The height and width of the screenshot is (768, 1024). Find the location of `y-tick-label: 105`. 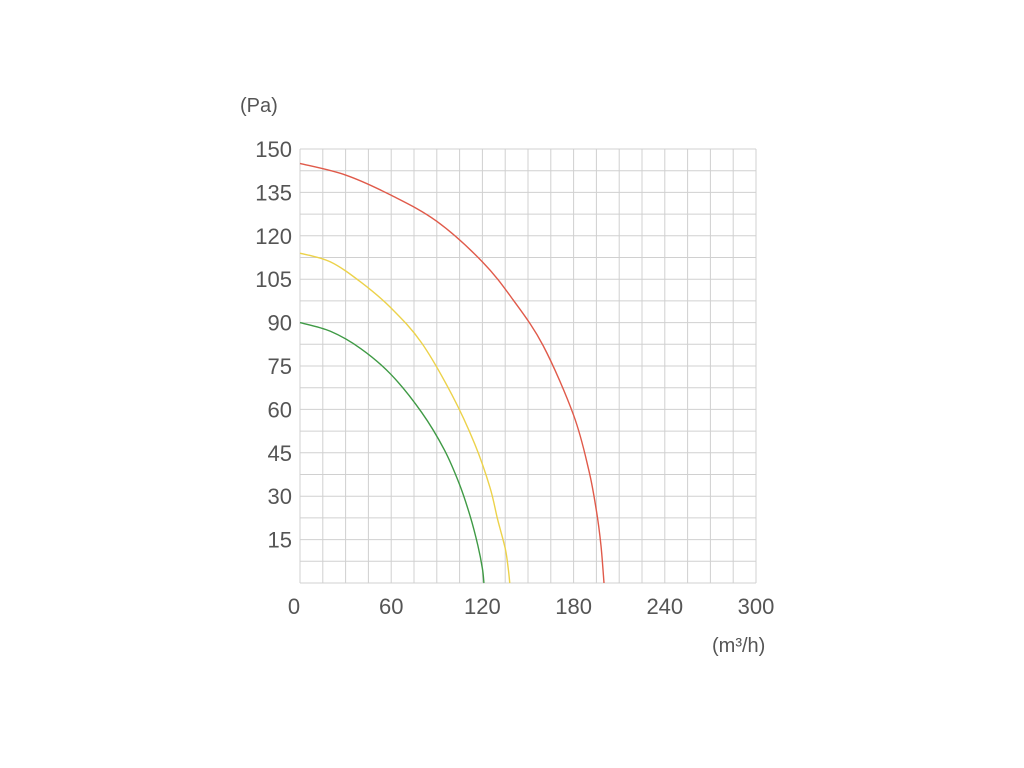

y-tick-label: 105 is located at coordinates (273, 279).